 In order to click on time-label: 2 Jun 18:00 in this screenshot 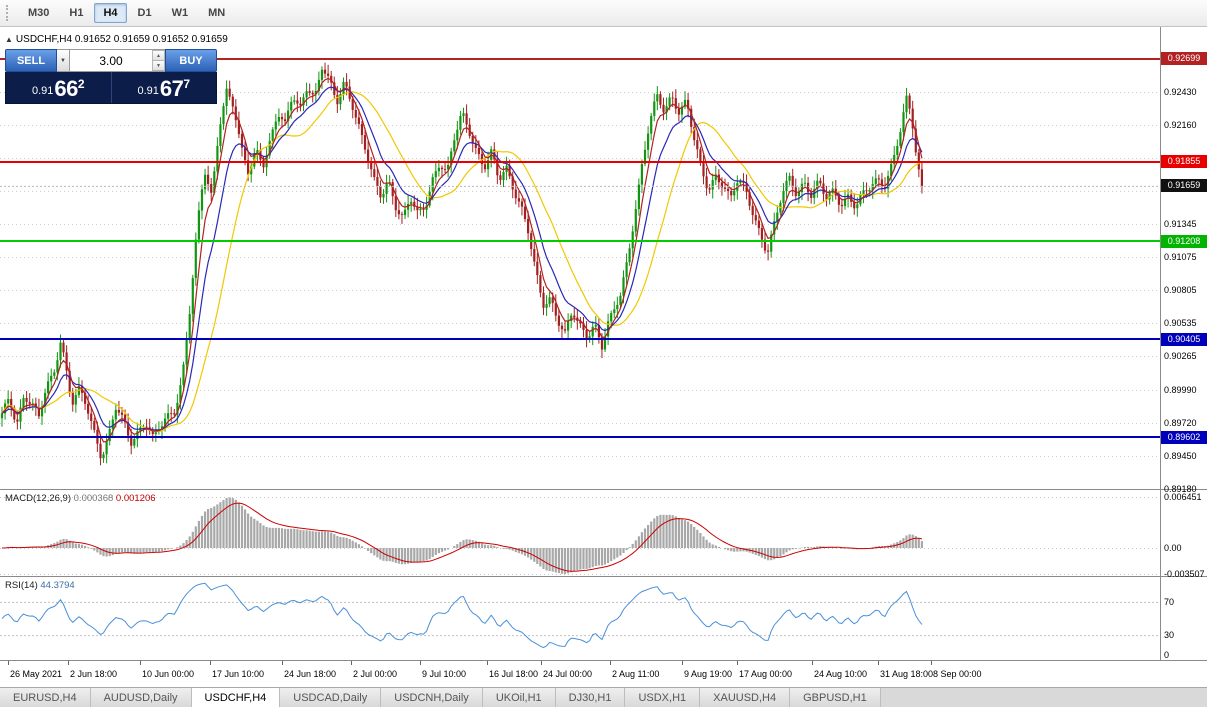, I will do `click(94, 674)`.